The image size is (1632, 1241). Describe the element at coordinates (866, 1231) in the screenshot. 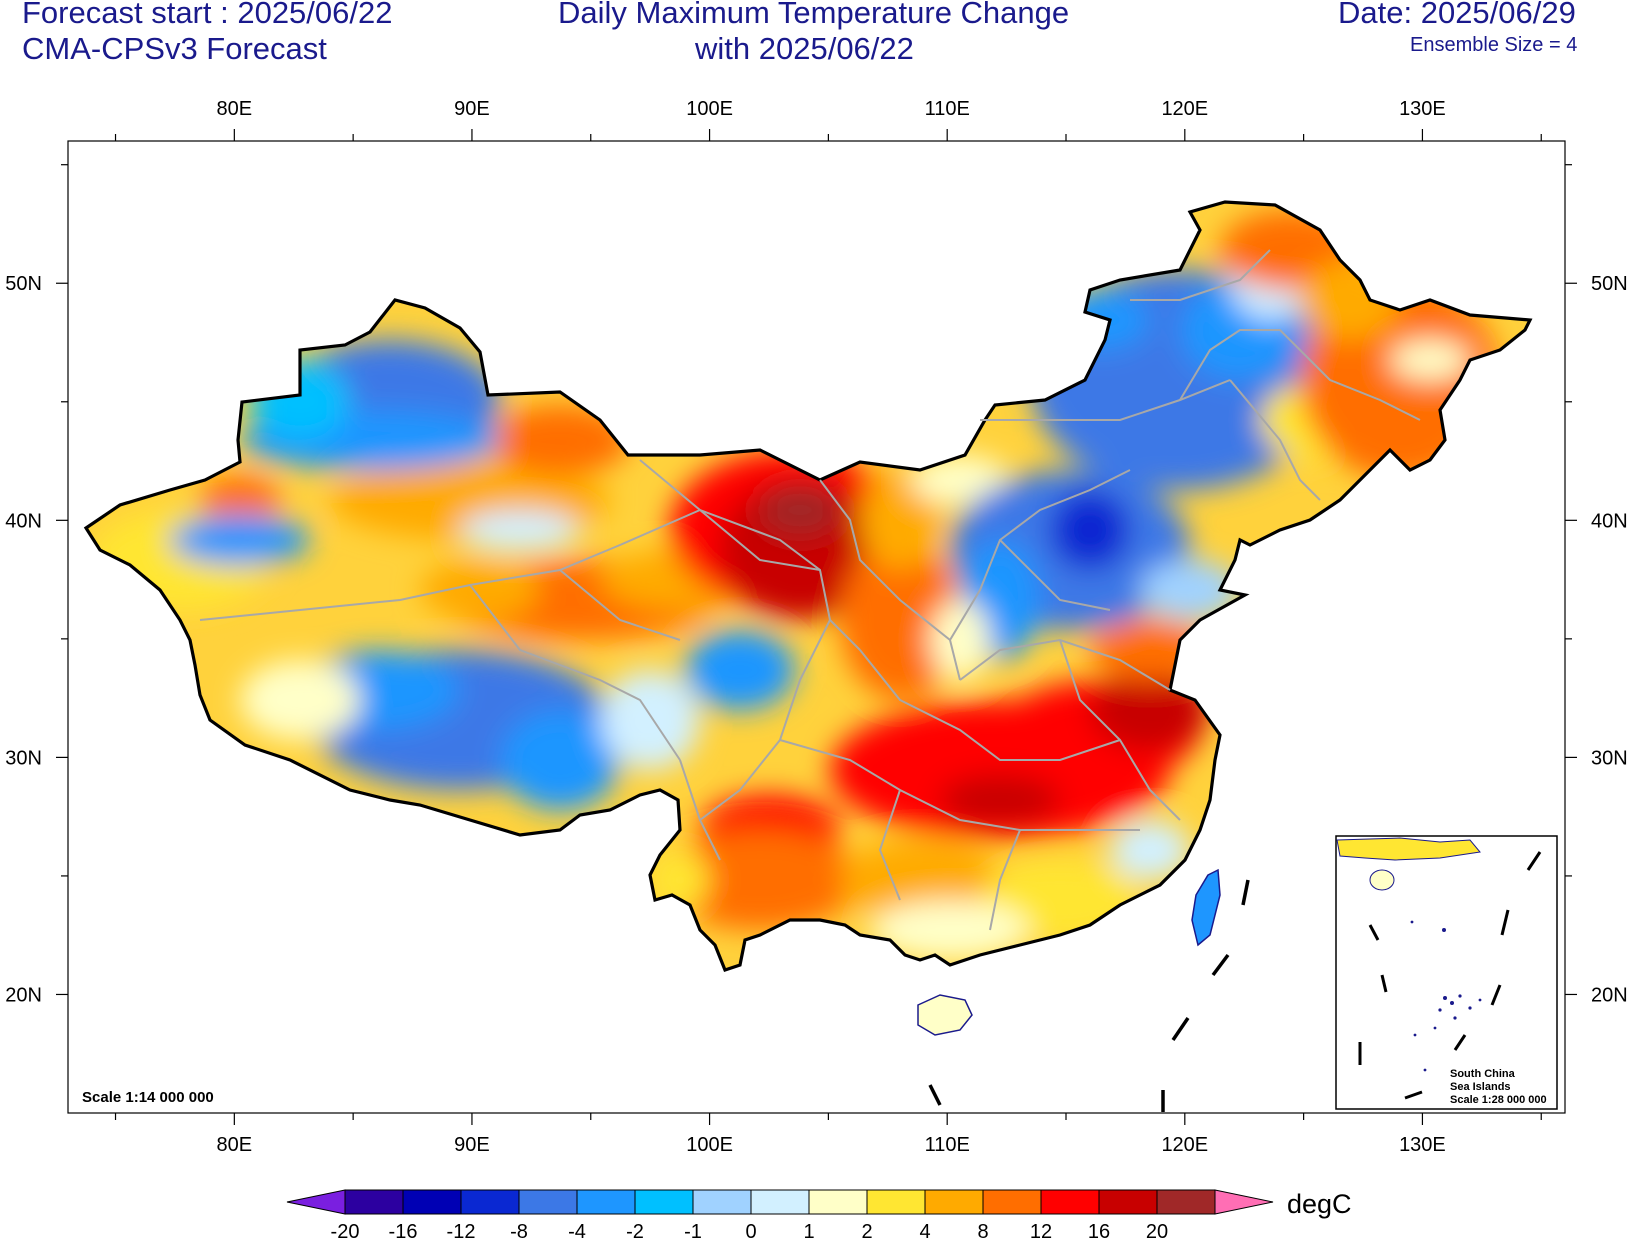

I see `colorbar-level-label: 2` at that location.